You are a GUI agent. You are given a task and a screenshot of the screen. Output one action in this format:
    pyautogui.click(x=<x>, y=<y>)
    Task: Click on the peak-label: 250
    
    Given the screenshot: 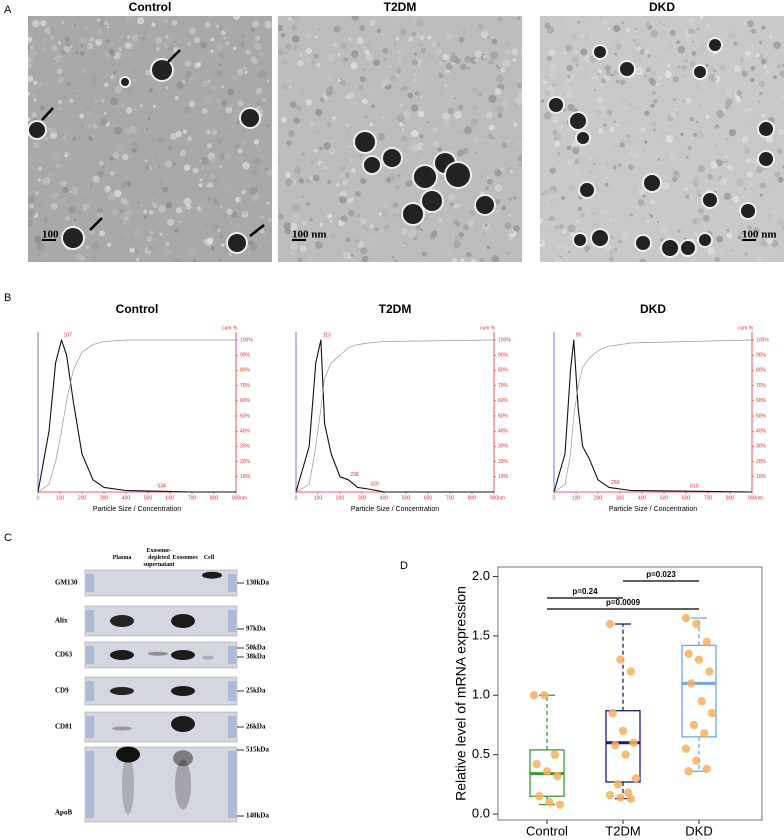 What is the action you would take?
    pyautogui.click(x=615, y=483)
    